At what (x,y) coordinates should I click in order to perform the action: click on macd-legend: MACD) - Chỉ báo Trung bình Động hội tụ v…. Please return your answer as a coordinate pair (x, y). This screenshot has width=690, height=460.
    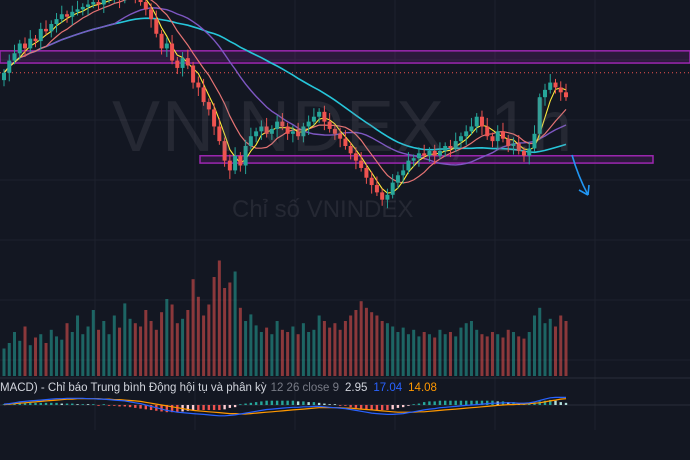
    Looking at the image, I should click on (218, 388).